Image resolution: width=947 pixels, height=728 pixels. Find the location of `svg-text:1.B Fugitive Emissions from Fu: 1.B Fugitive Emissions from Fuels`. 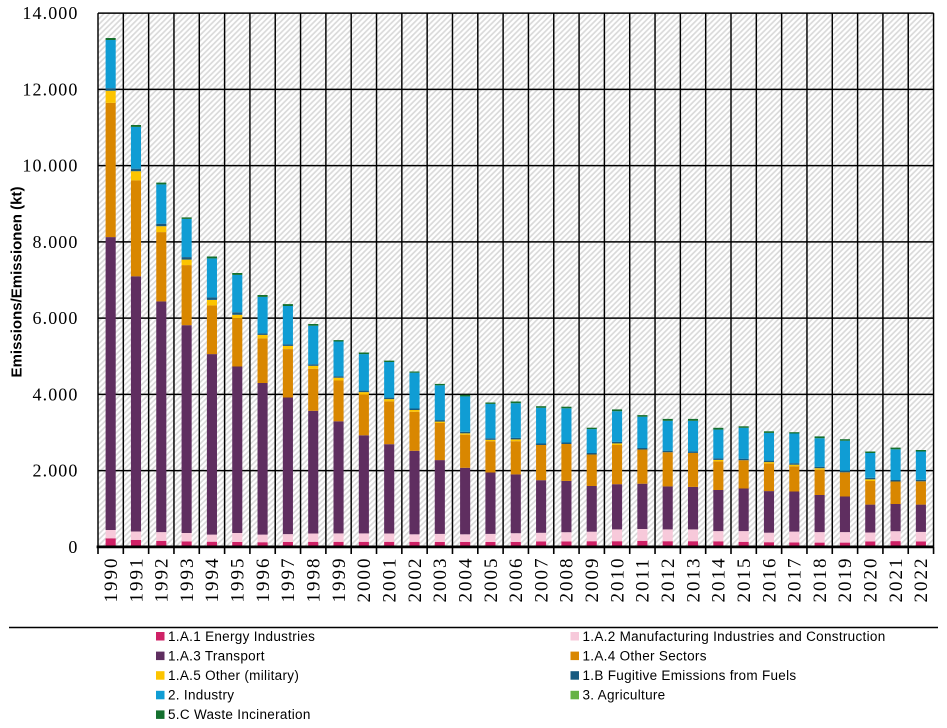

svg-text:1.B Fugitive Emissions from Fu: 1.B Fugitive Emissions from Fuels is located at coordinates (690, 675).